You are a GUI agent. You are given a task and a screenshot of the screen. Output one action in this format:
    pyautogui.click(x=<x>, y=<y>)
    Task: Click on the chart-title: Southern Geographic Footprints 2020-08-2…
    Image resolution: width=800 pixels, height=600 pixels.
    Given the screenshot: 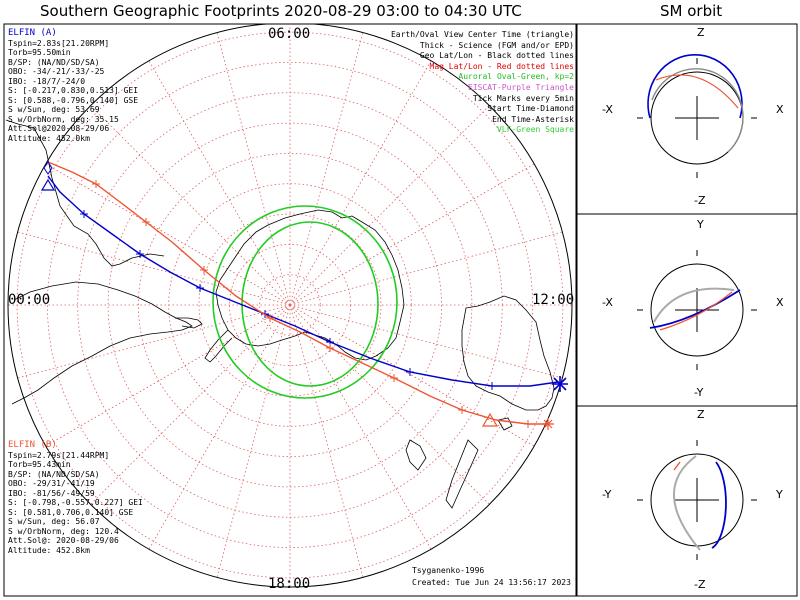 What is the action you would take?
    pyautogui.click(x=281, y=11)
    